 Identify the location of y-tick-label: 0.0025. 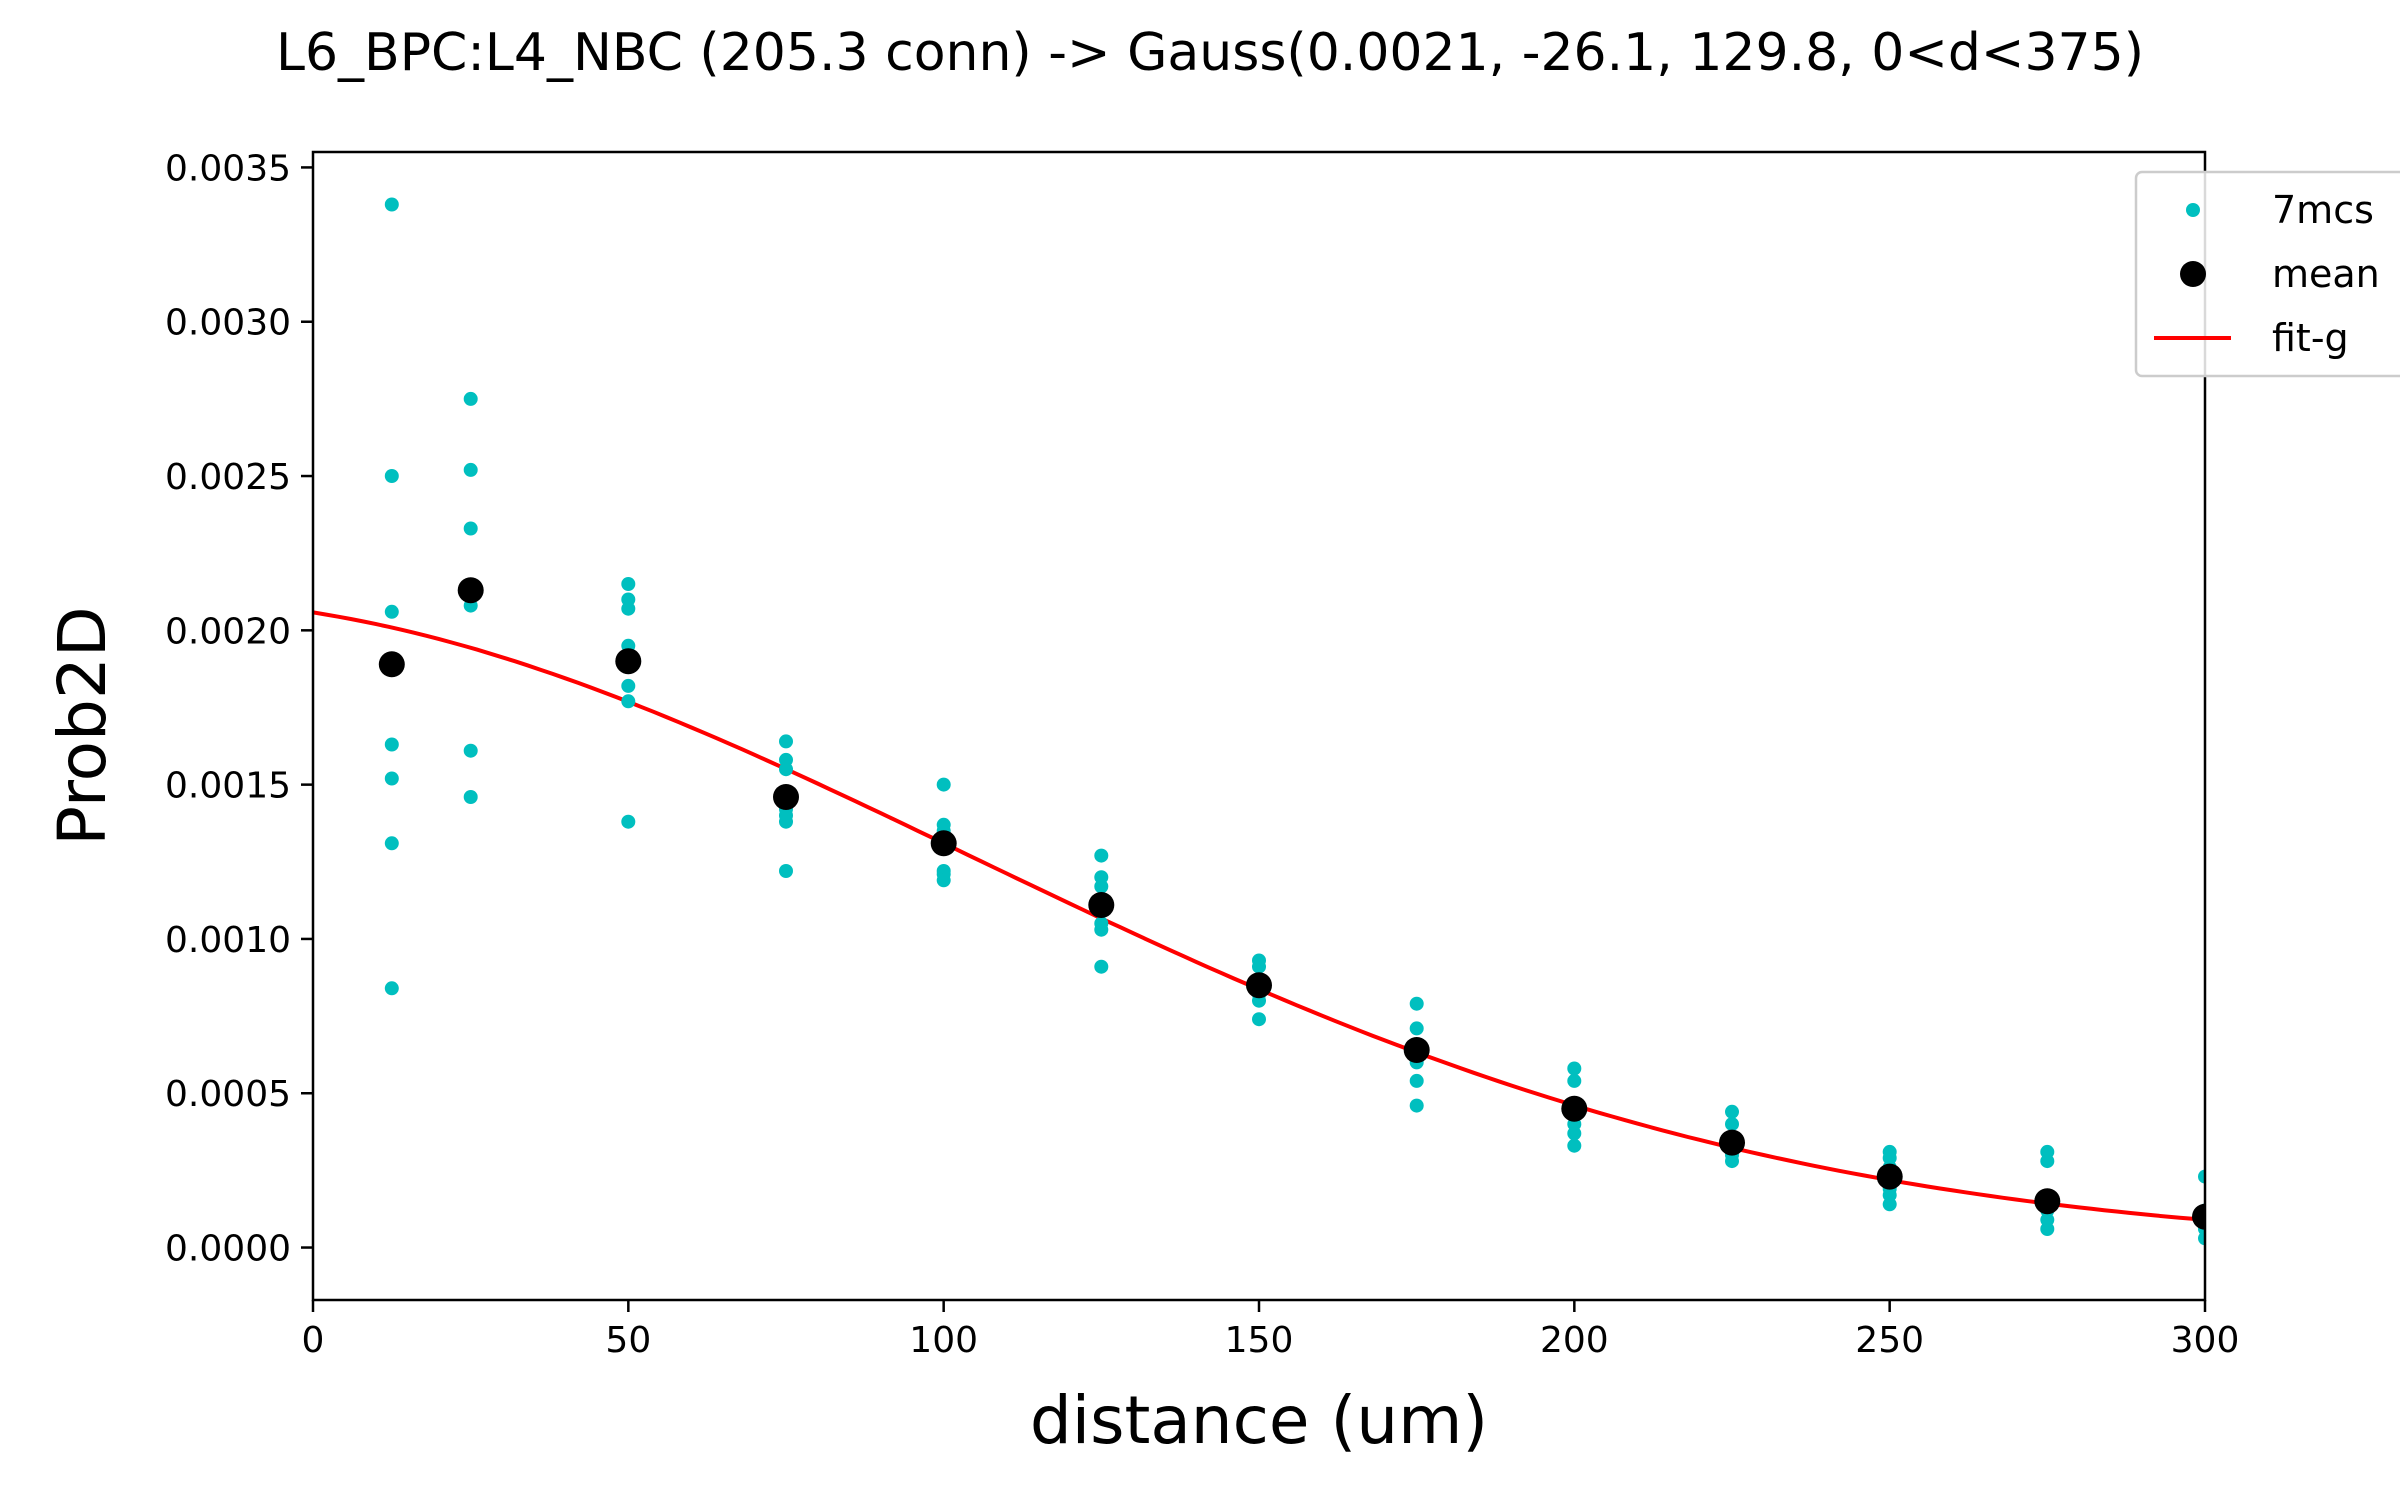
(228, 477).